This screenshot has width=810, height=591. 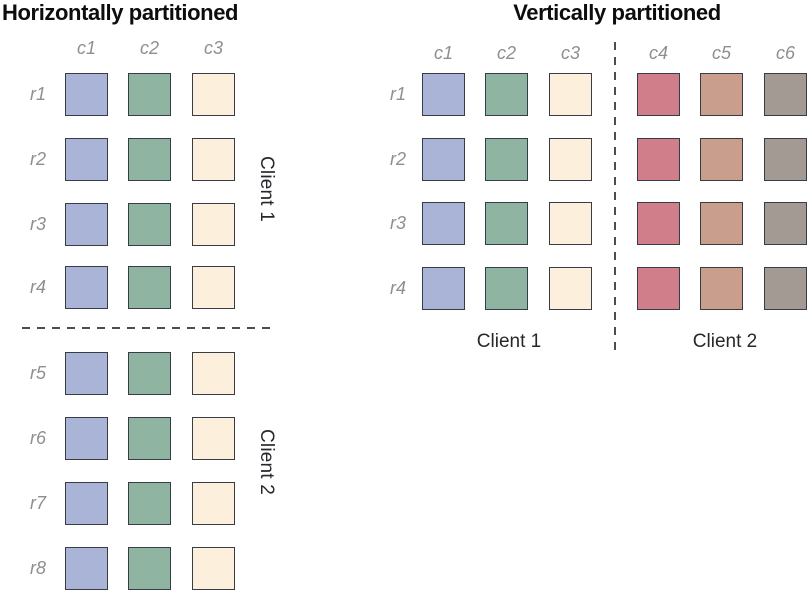 What do you see at coordinates (146, 328) in the screenshot?
I see `horizontal-partition-divider` at bounding box center [146, 328].